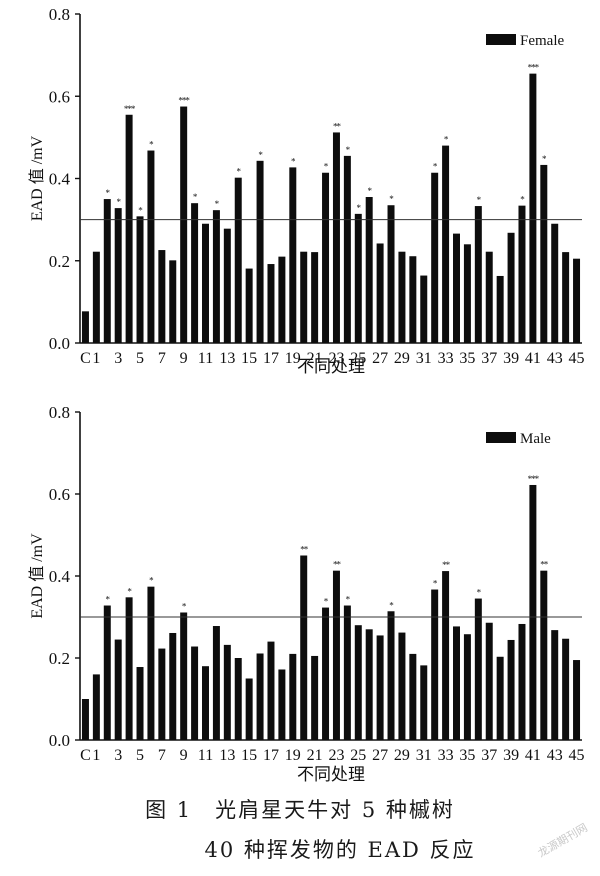 This screenshot has width=600, height=876. I want to click on chart1-y-tick-label: 0.2, so click(59, 261).